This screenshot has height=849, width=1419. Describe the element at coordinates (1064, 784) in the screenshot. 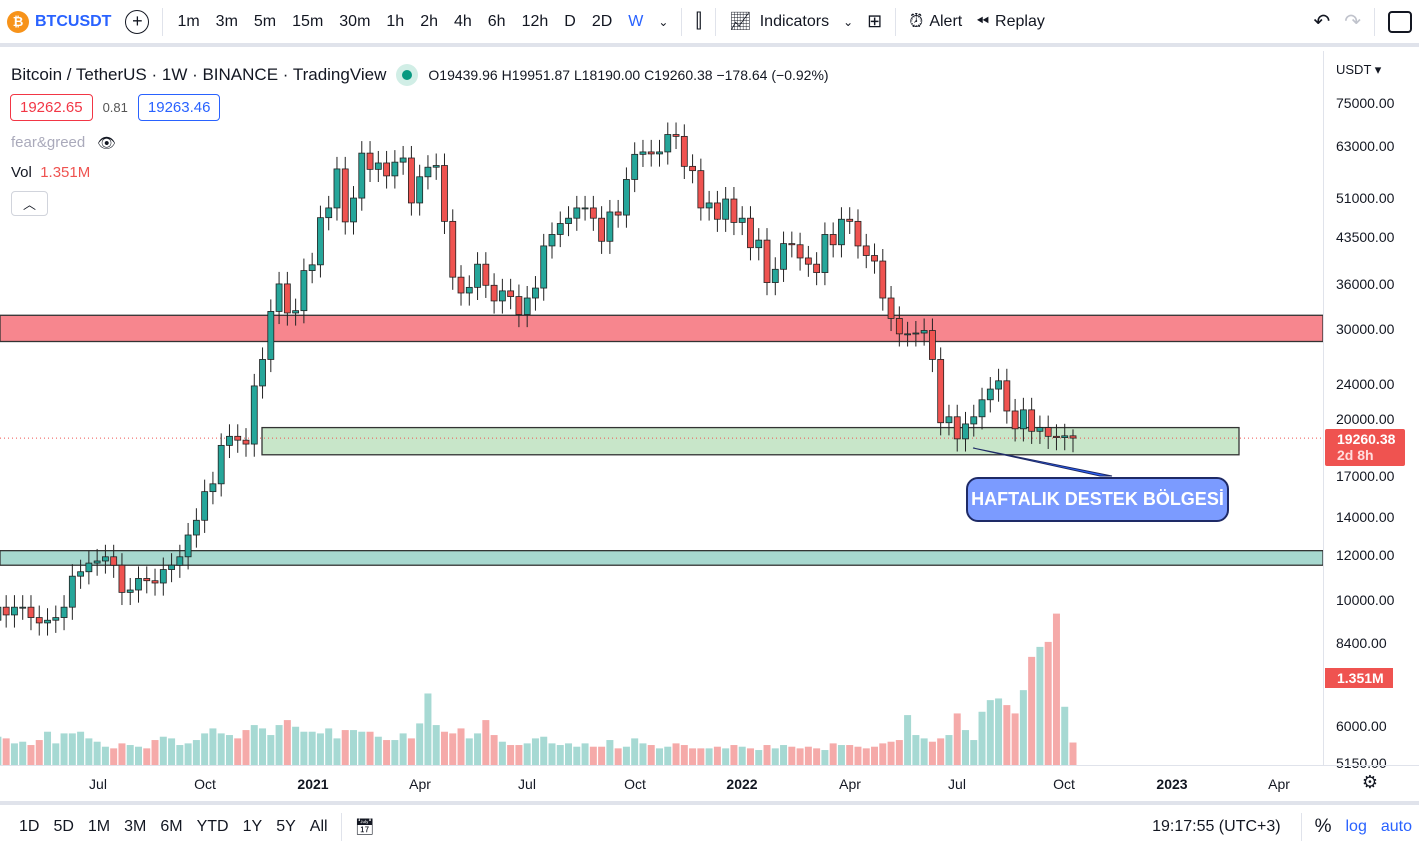

I see `time-label: Oct` at that location.